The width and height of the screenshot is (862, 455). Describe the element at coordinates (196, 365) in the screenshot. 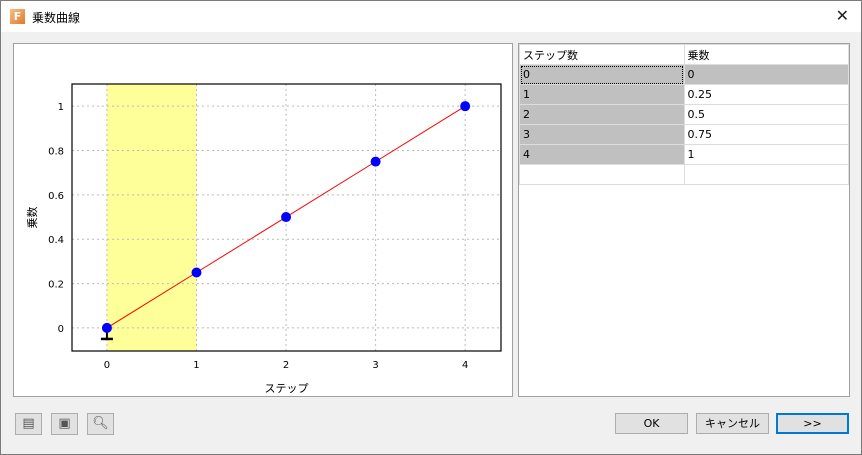

I see `x-tick-label: 1` at that location.